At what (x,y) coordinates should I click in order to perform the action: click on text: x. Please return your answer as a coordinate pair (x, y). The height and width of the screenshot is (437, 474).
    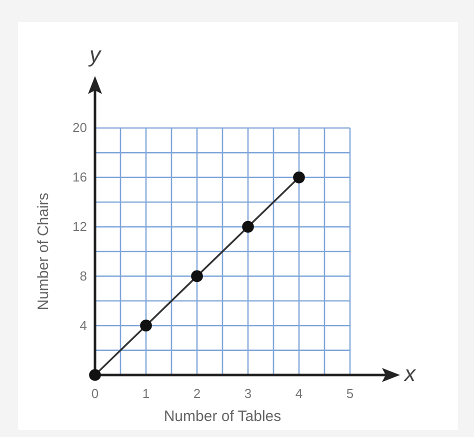
    Looking at the image, I should click on (410, 373).